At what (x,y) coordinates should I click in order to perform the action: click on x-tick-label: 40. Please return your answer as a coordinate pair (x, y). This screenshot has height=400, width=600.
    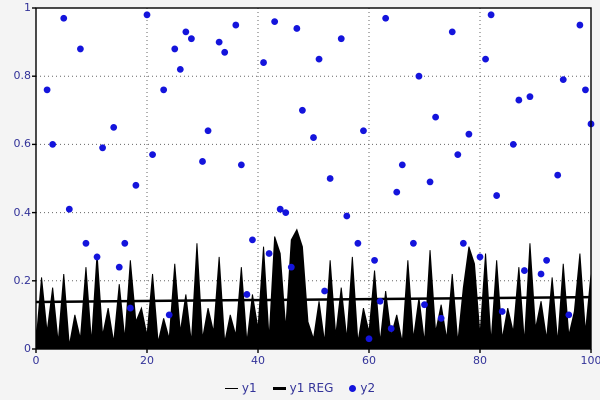
    Looking at the image, I should click on (258, 360).